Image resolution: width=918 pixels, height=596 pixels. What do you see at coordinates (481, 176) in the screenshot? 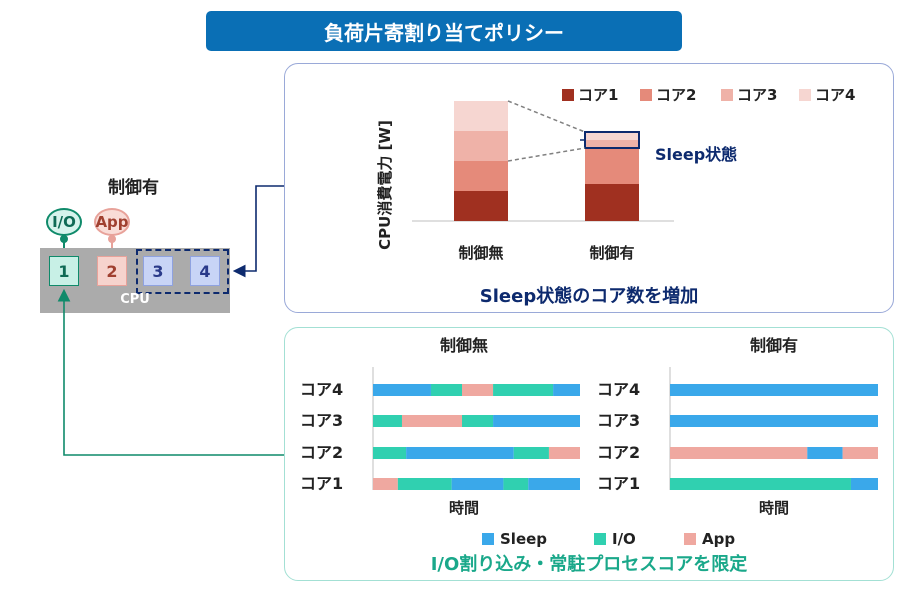
I see `bar-1-コア2` at bounding box center [481, 176].